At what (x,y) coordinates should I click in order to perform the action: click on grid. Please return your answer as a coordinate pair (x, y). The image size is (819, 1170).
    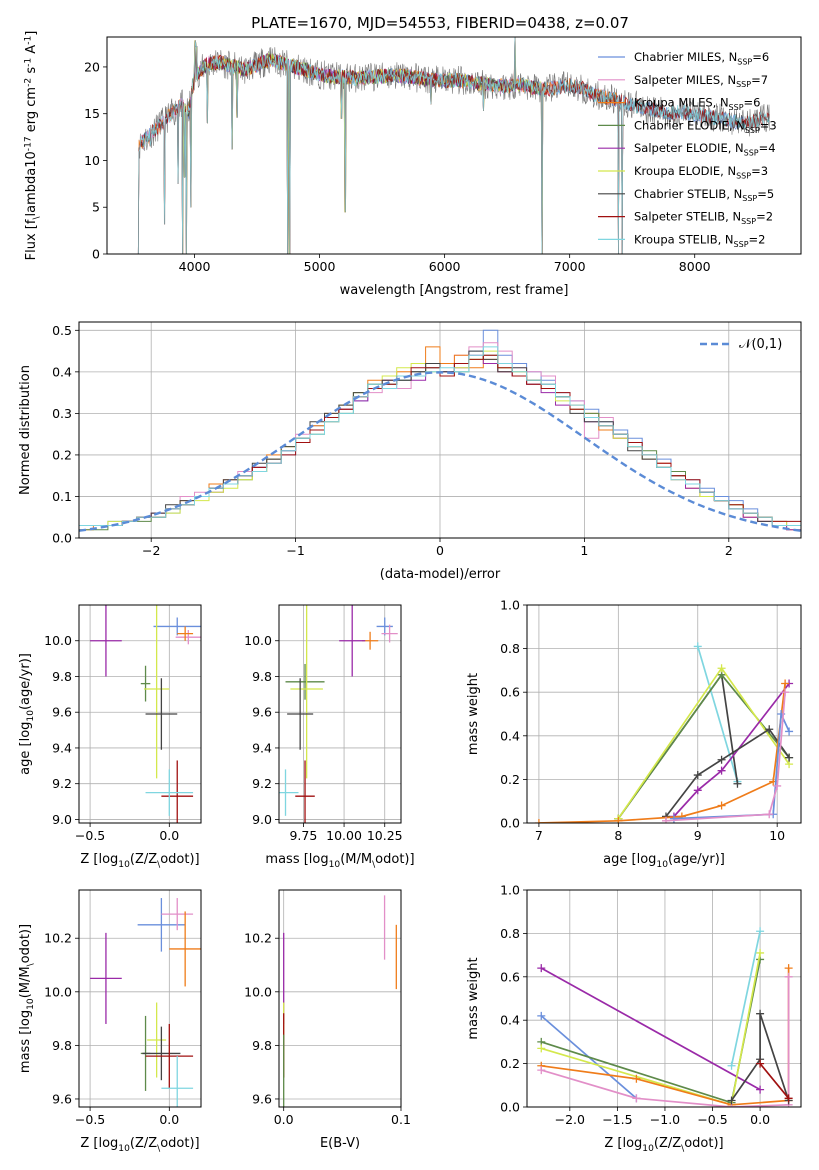
    Looking at the image, I should click on (340, 714).